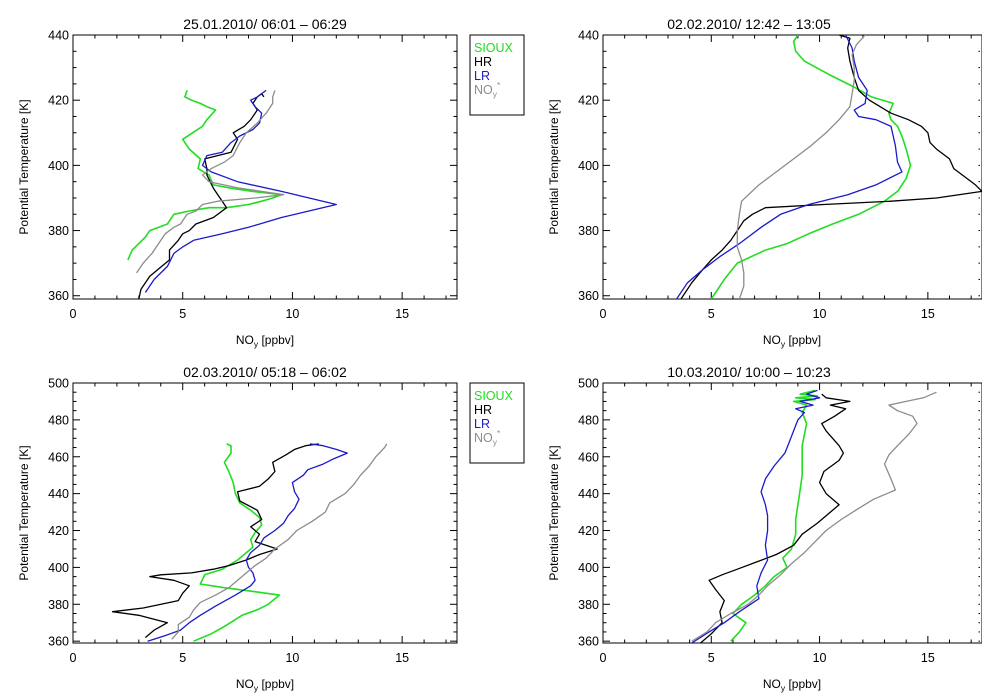  What do you see at coordinates (749, 24) in the screenshot?
I see `chart-title: 02.02.2010/ 12:42 – 13:05` at bounding box center [749, 24].